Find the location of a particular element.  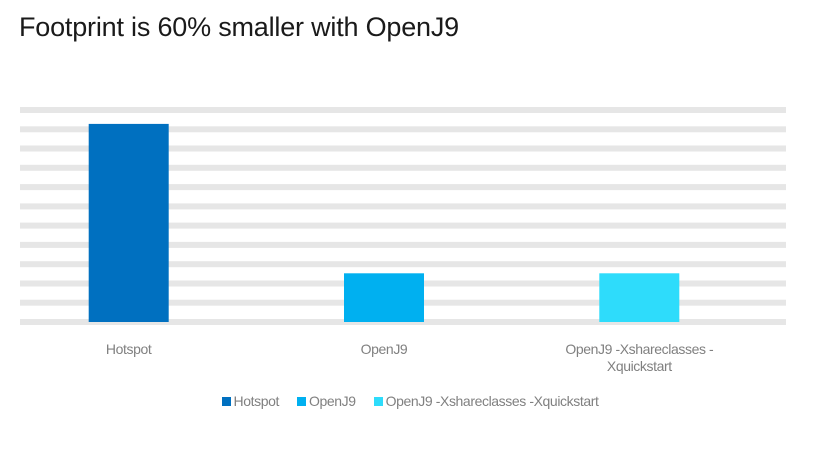

category-label-line: Hotspot is located at coordinates (128, 349).